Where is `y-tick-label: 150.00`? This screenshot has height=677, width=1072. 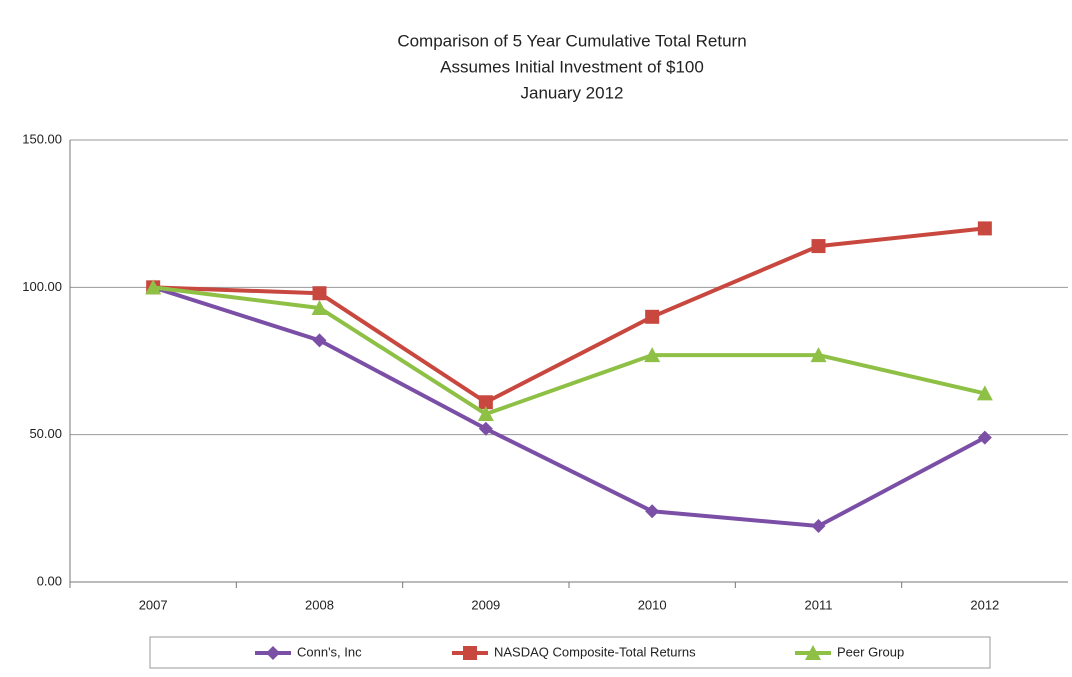 y-tick-label: 150.00 is located at coordinates (42, 138).